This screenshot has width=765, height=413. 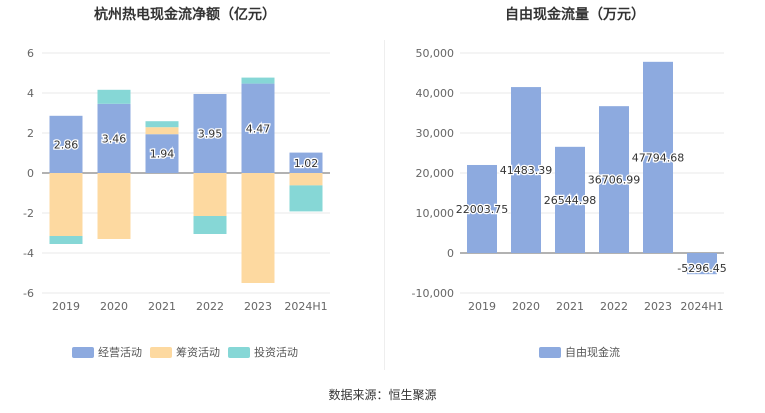 I want to click on y-tick-label: -2, so click(x=28, y=213).